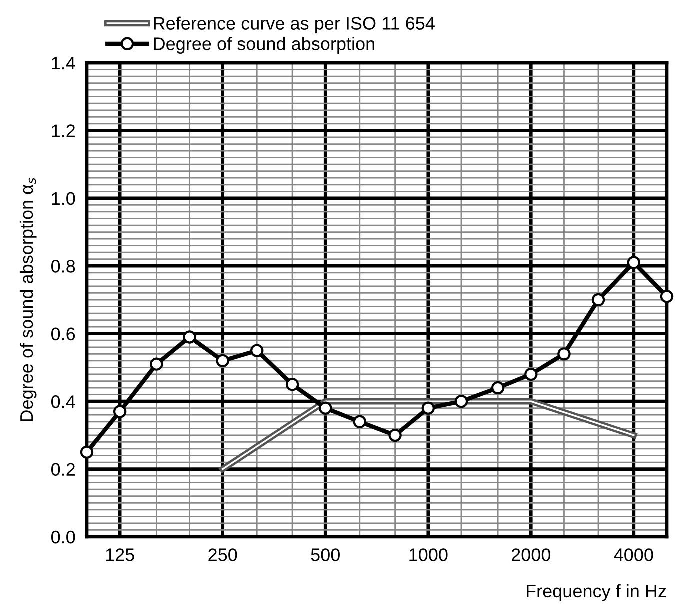  I want to click on x-tick-label: 250, so click(223, 555).